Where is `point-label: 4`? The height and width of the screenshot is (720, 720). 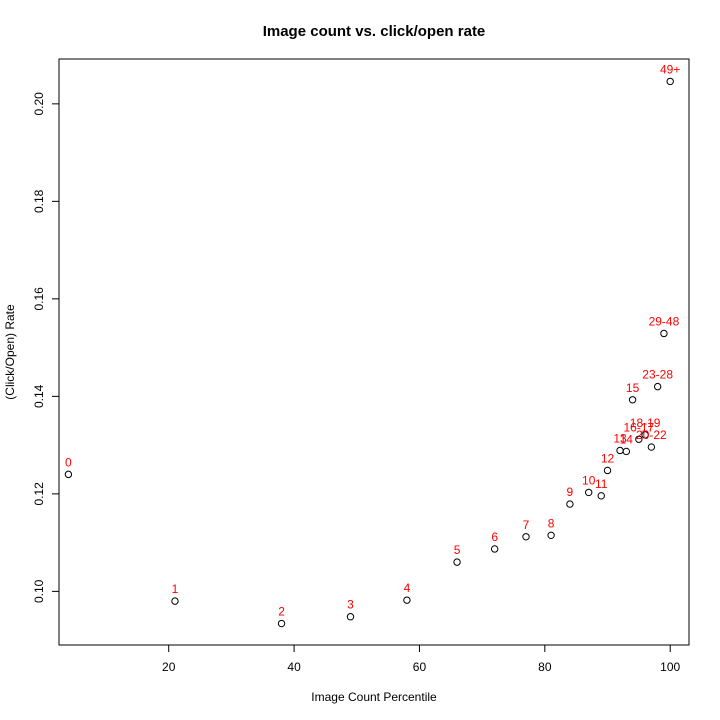
point-label: 4 is located at coordinates (407, 588).